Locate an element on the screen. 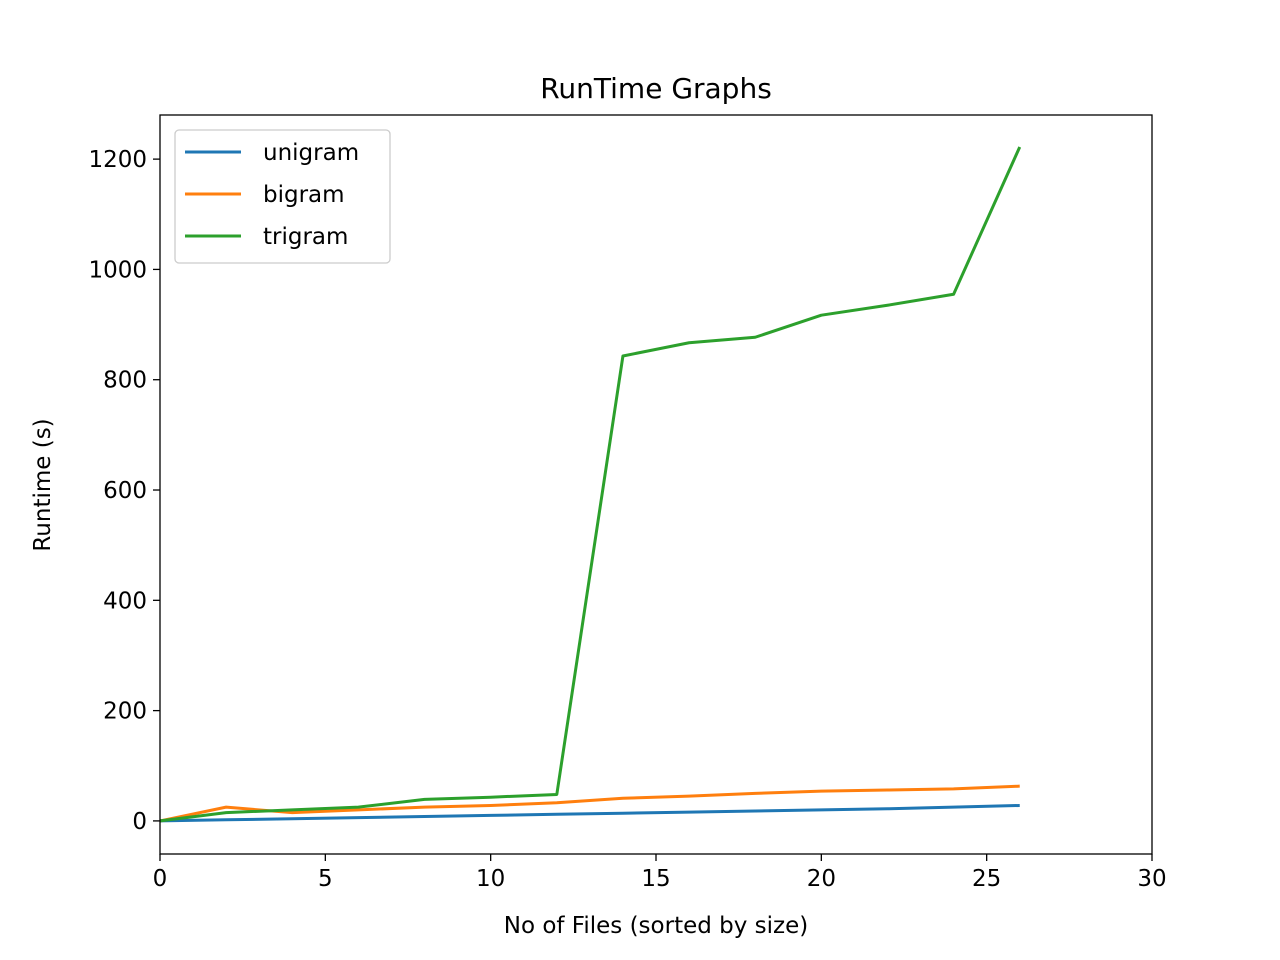 Image resolution: width=1280 pixels, height=960 pixels. y-tick-label: 200 is located at coordinates (125, 712).